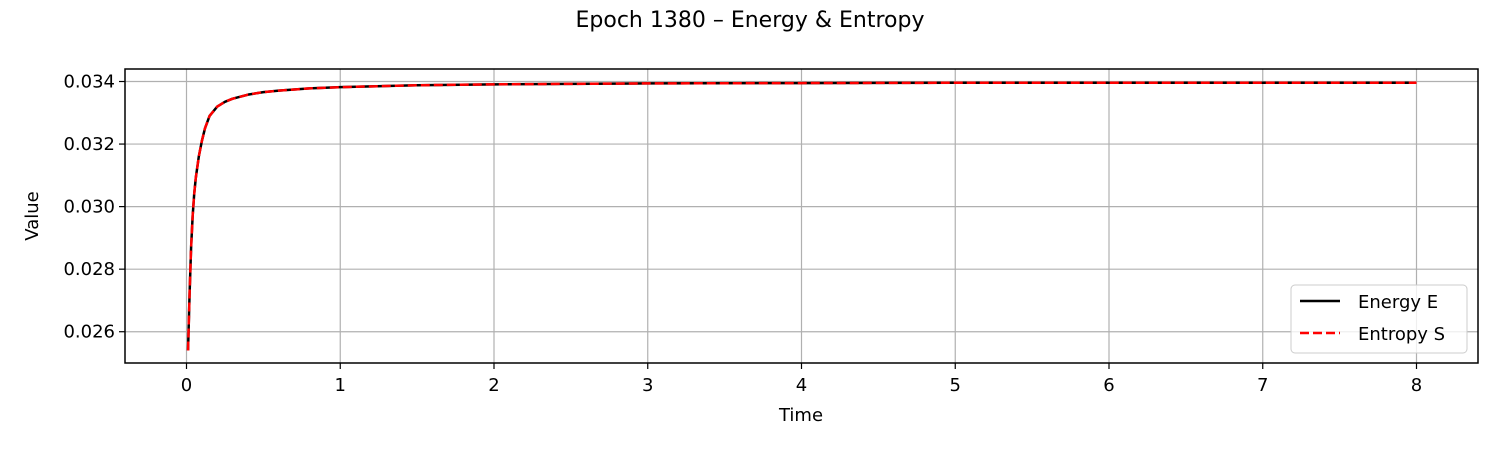 The image size is (1500, 454). Describe the element at coordinates (89, 269) in the screenshot. I see `y-tick-label: 0.028` at that location.